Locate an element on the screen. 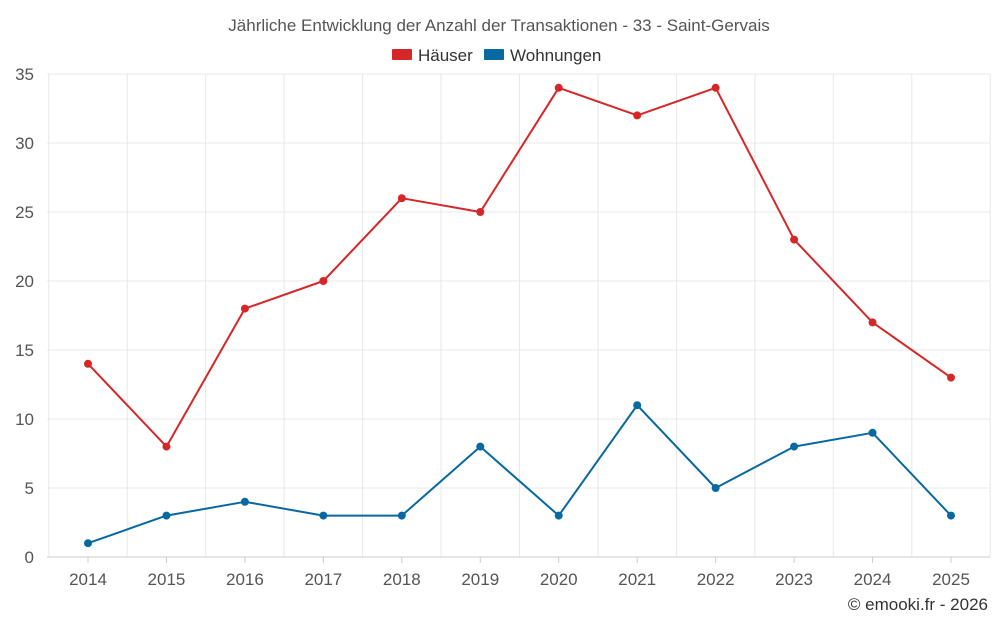 Image resolution: width=1000 pixels, height=625 pixels. y-tick-label: 0 is located at coordinates (29, 557).